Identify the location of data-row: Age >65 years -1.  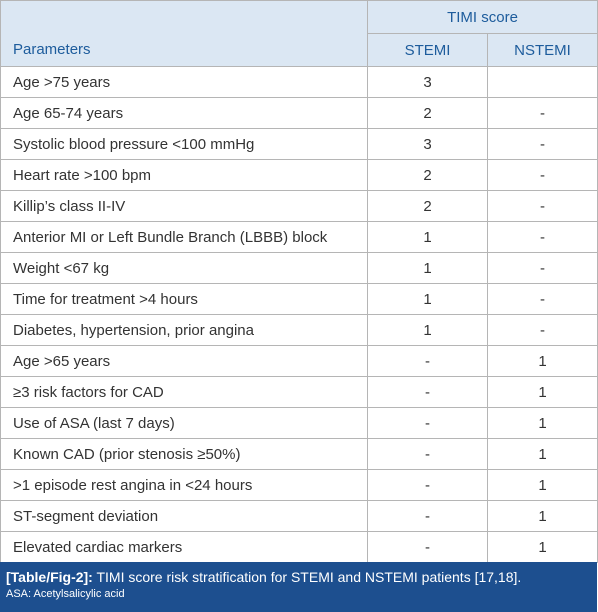
(299, 361).